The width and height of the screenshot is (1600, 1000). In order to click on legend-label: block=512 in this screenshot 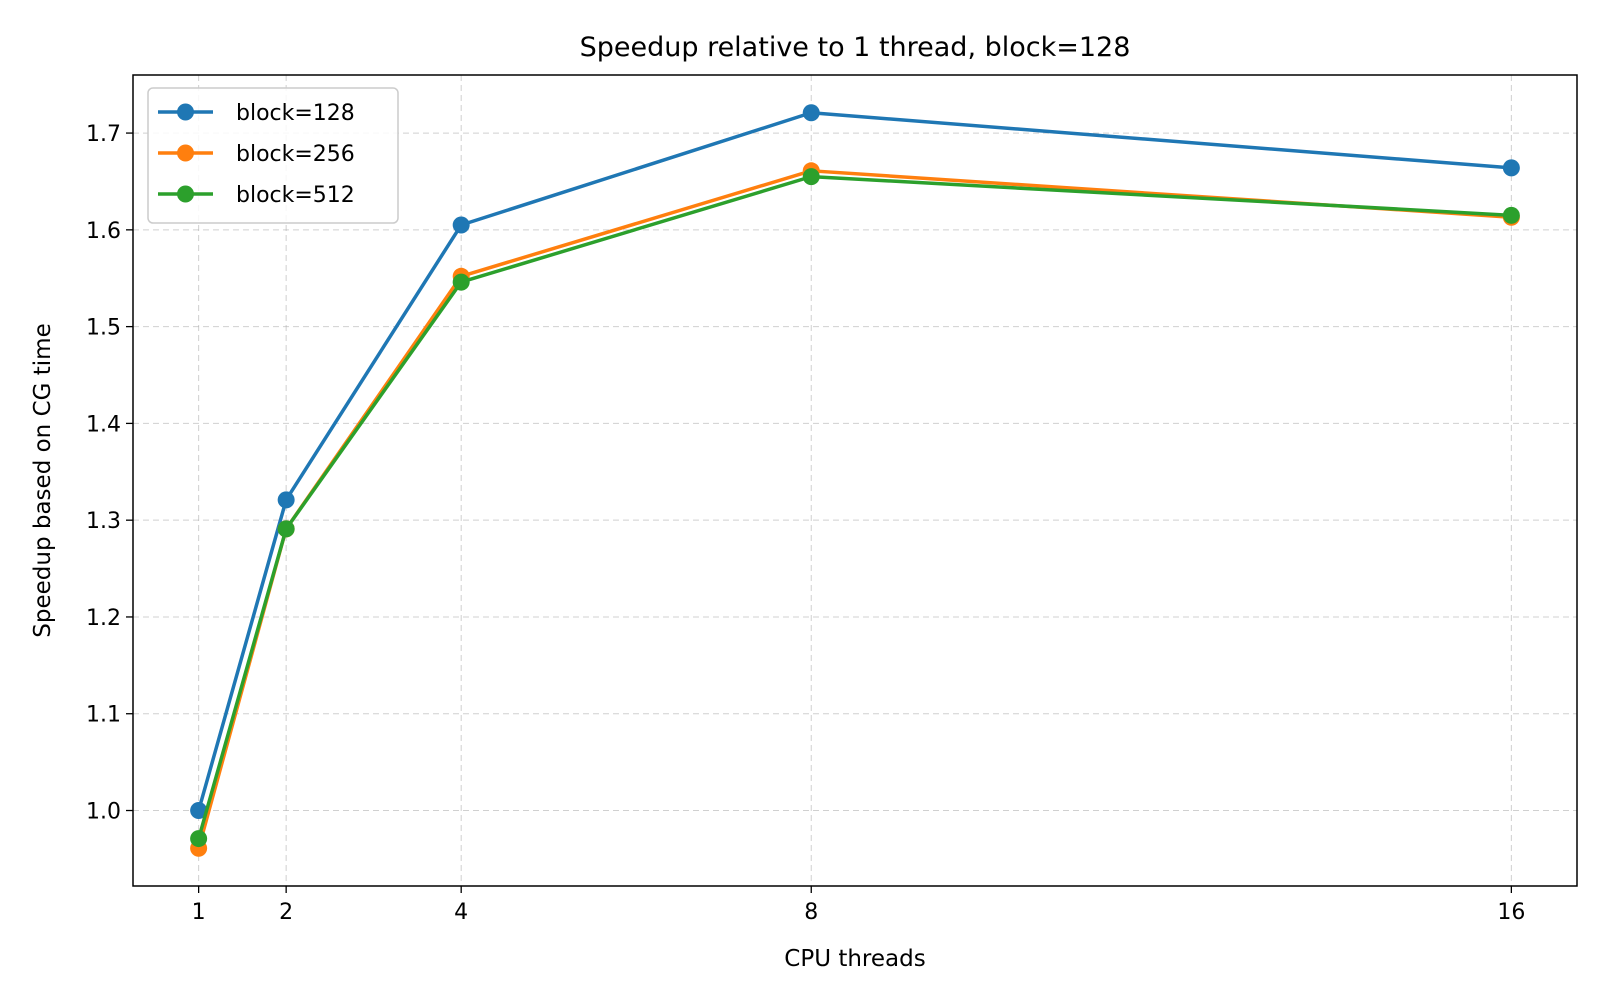, I will do `click(295, 195)`.